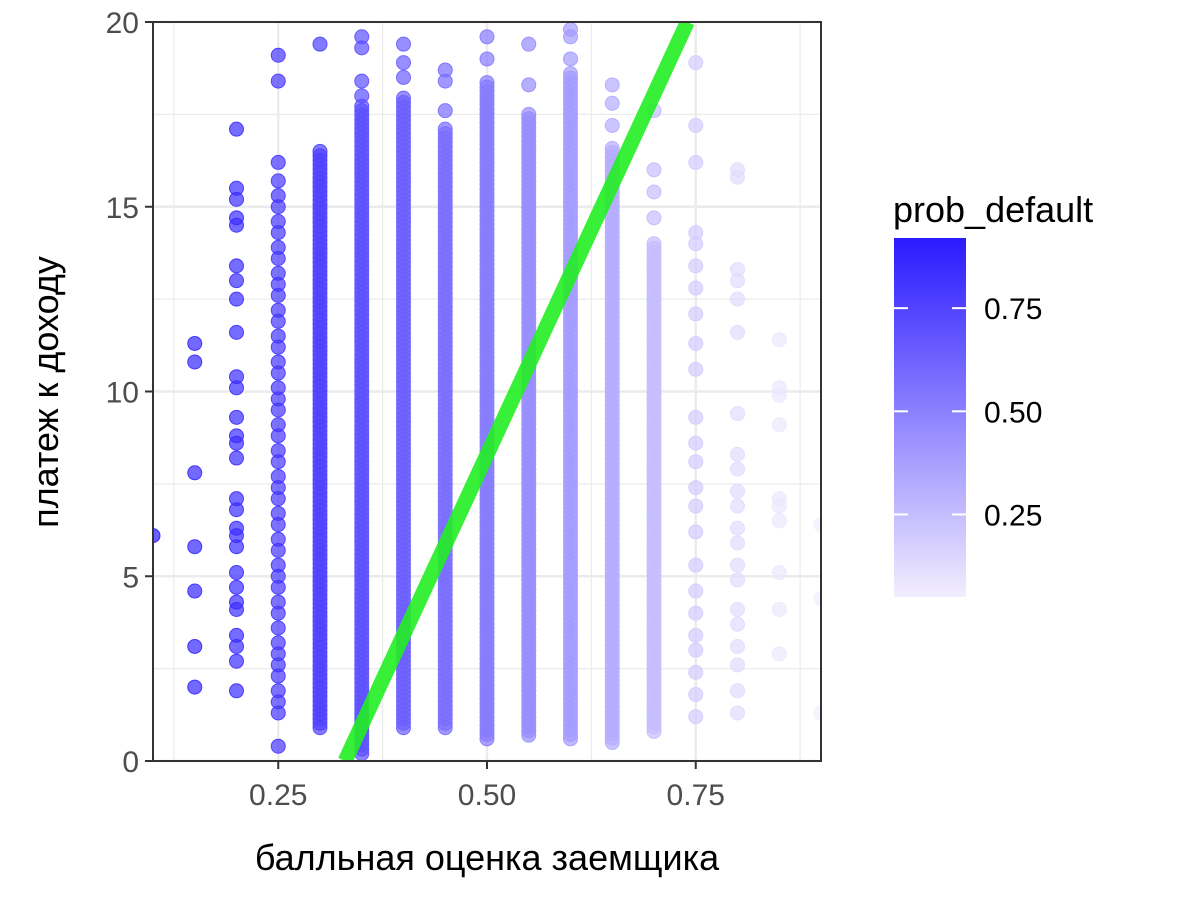 Image resolution: width=1200 pixels, height=900 pixels. What do you see at coordinates (968, 412) in the screenshot?
I see `legend-ticks: 0.75 0.50 0.25` at bounding box center [968, 412].